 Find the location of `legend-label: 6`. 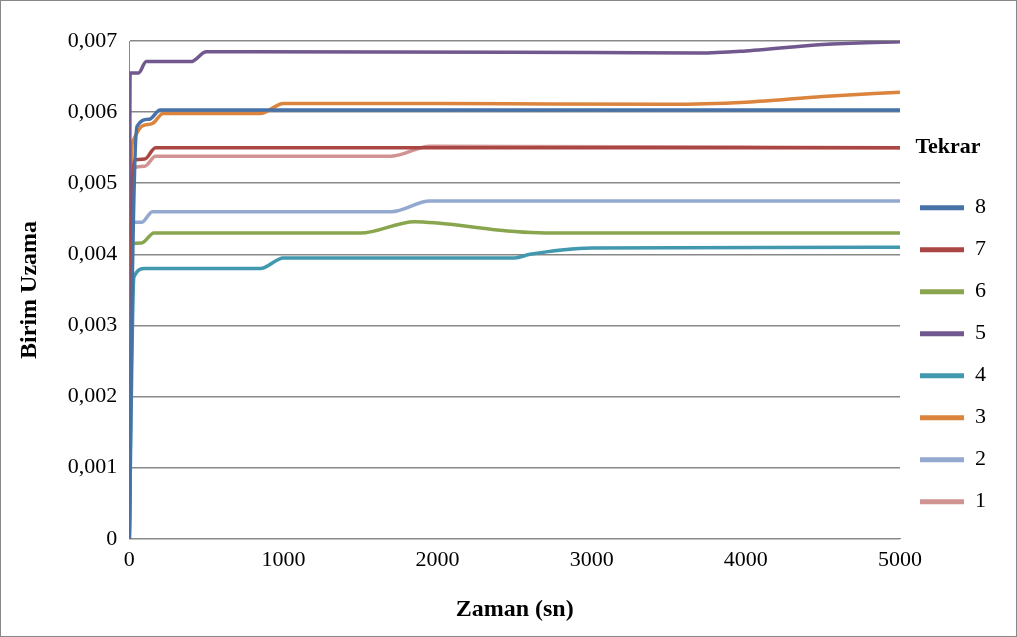

legend-label: 6 is located at coordinates (980, 290).